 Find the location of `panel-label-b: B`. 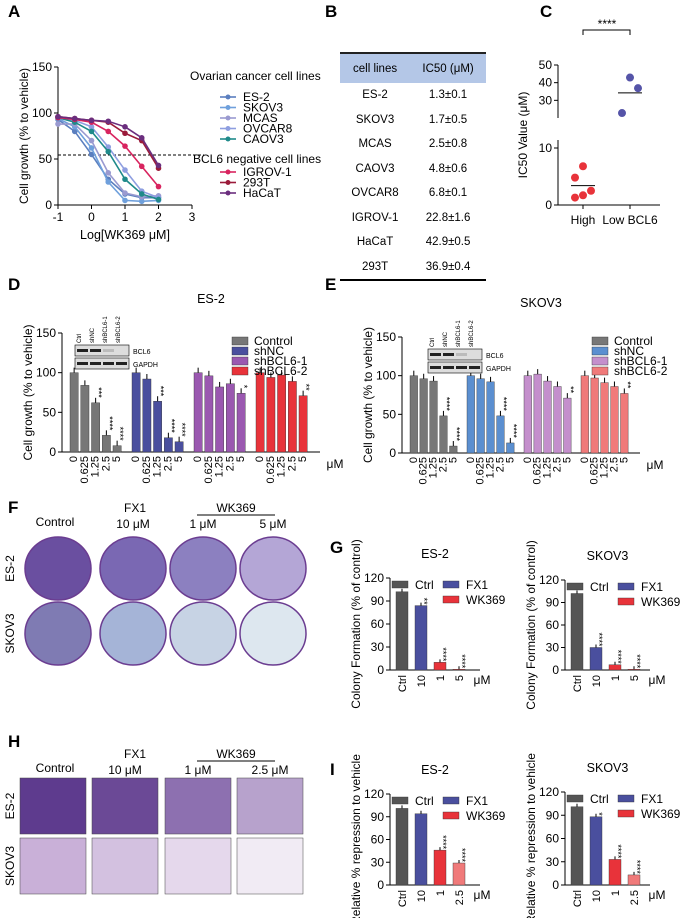

panel-label-b: B is located at coordinates (331, 11).